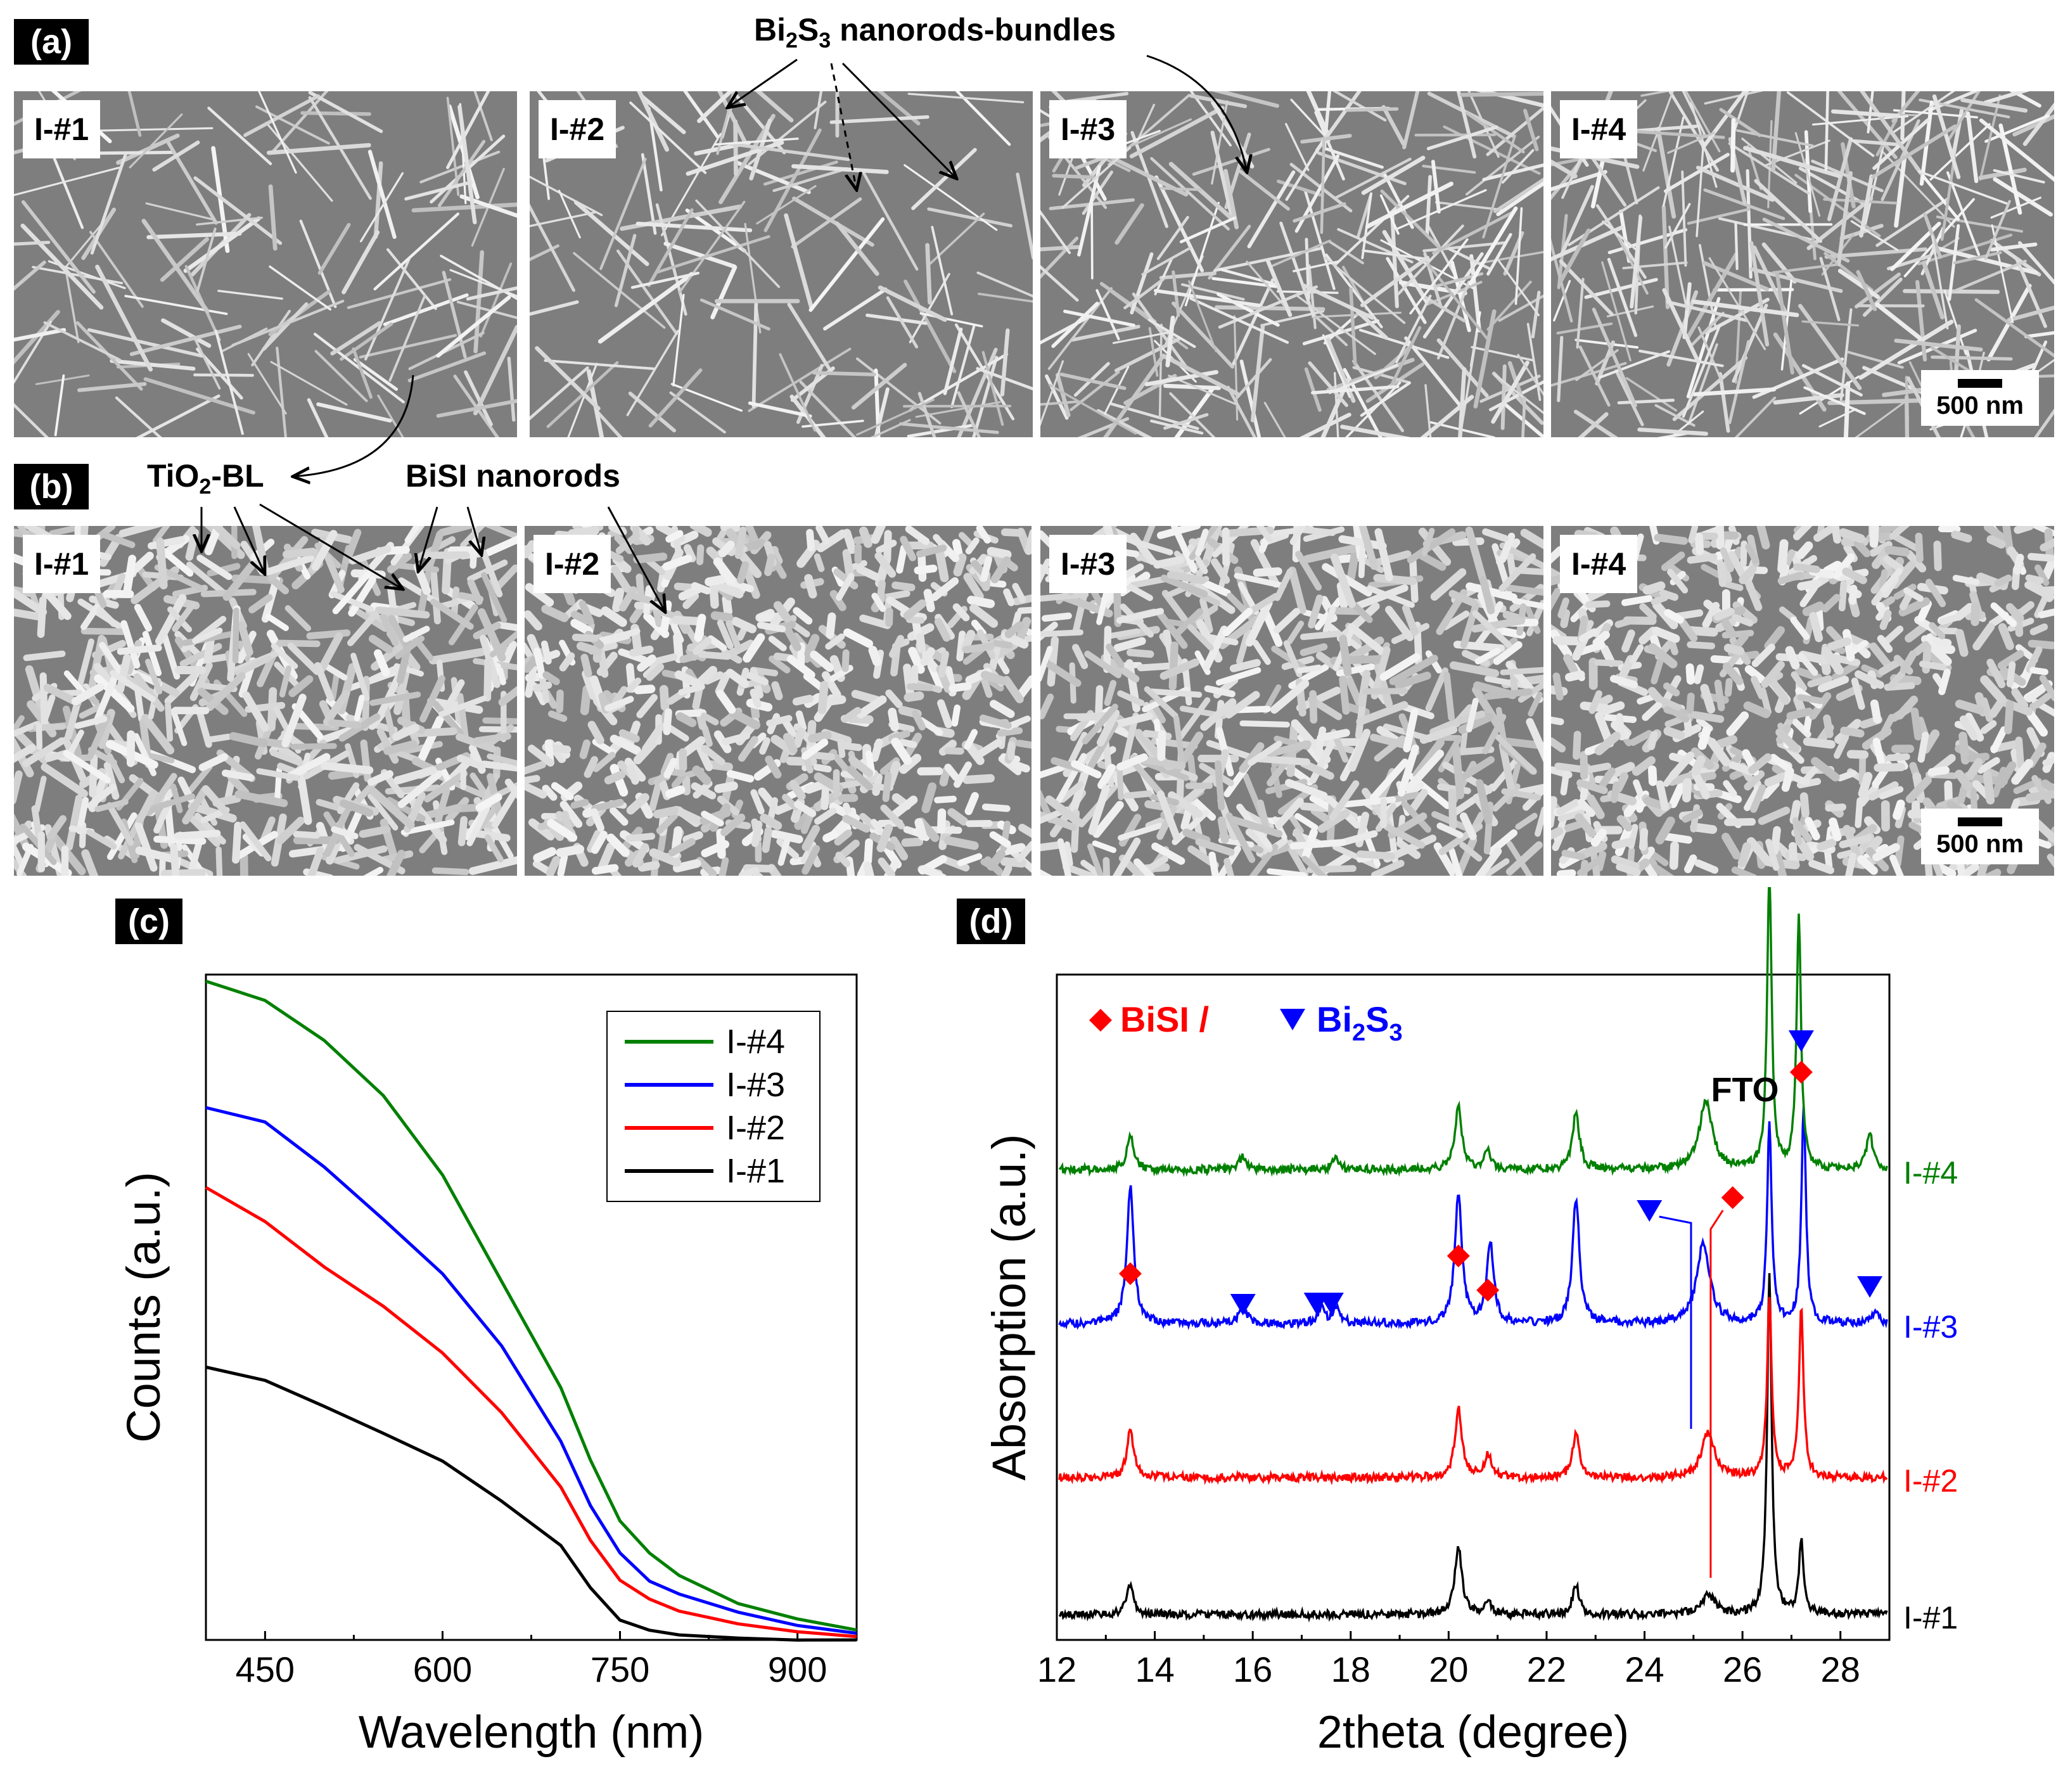  Describe the element at coordinates (1930, 1173) in the screenshot. I see `series-label: I-#4` at that location.